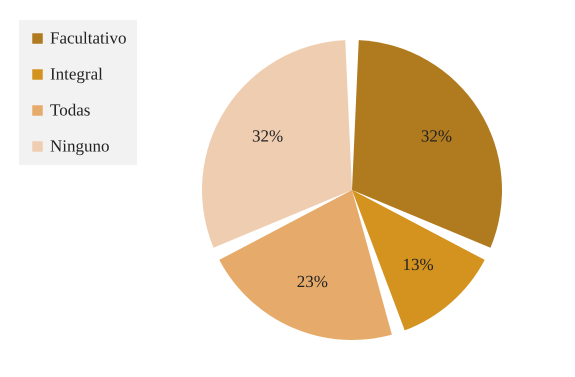 The height and width of the screenshot is (377, 575). Describe the element at coordinates (312, 281) in the screenshot. I see `data-label: 23%` at that location.